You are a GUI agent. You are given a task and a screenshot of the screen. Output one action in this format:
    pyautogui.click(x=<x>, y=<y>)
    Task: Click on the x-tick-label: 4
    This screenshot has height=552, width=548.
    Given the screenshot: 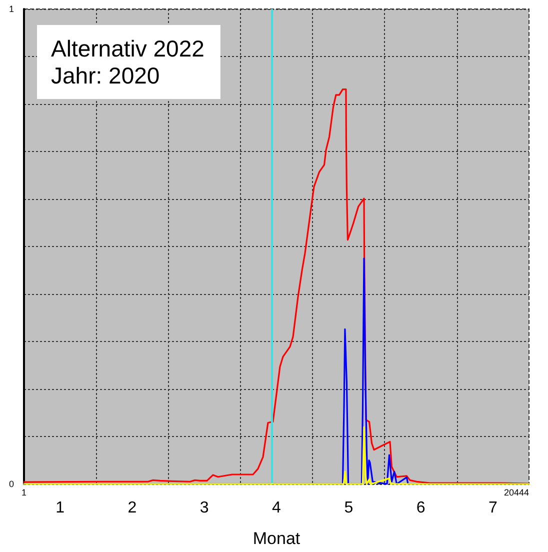 What is the action you would take?
    pyautogui.click(x=277, y=508)
    